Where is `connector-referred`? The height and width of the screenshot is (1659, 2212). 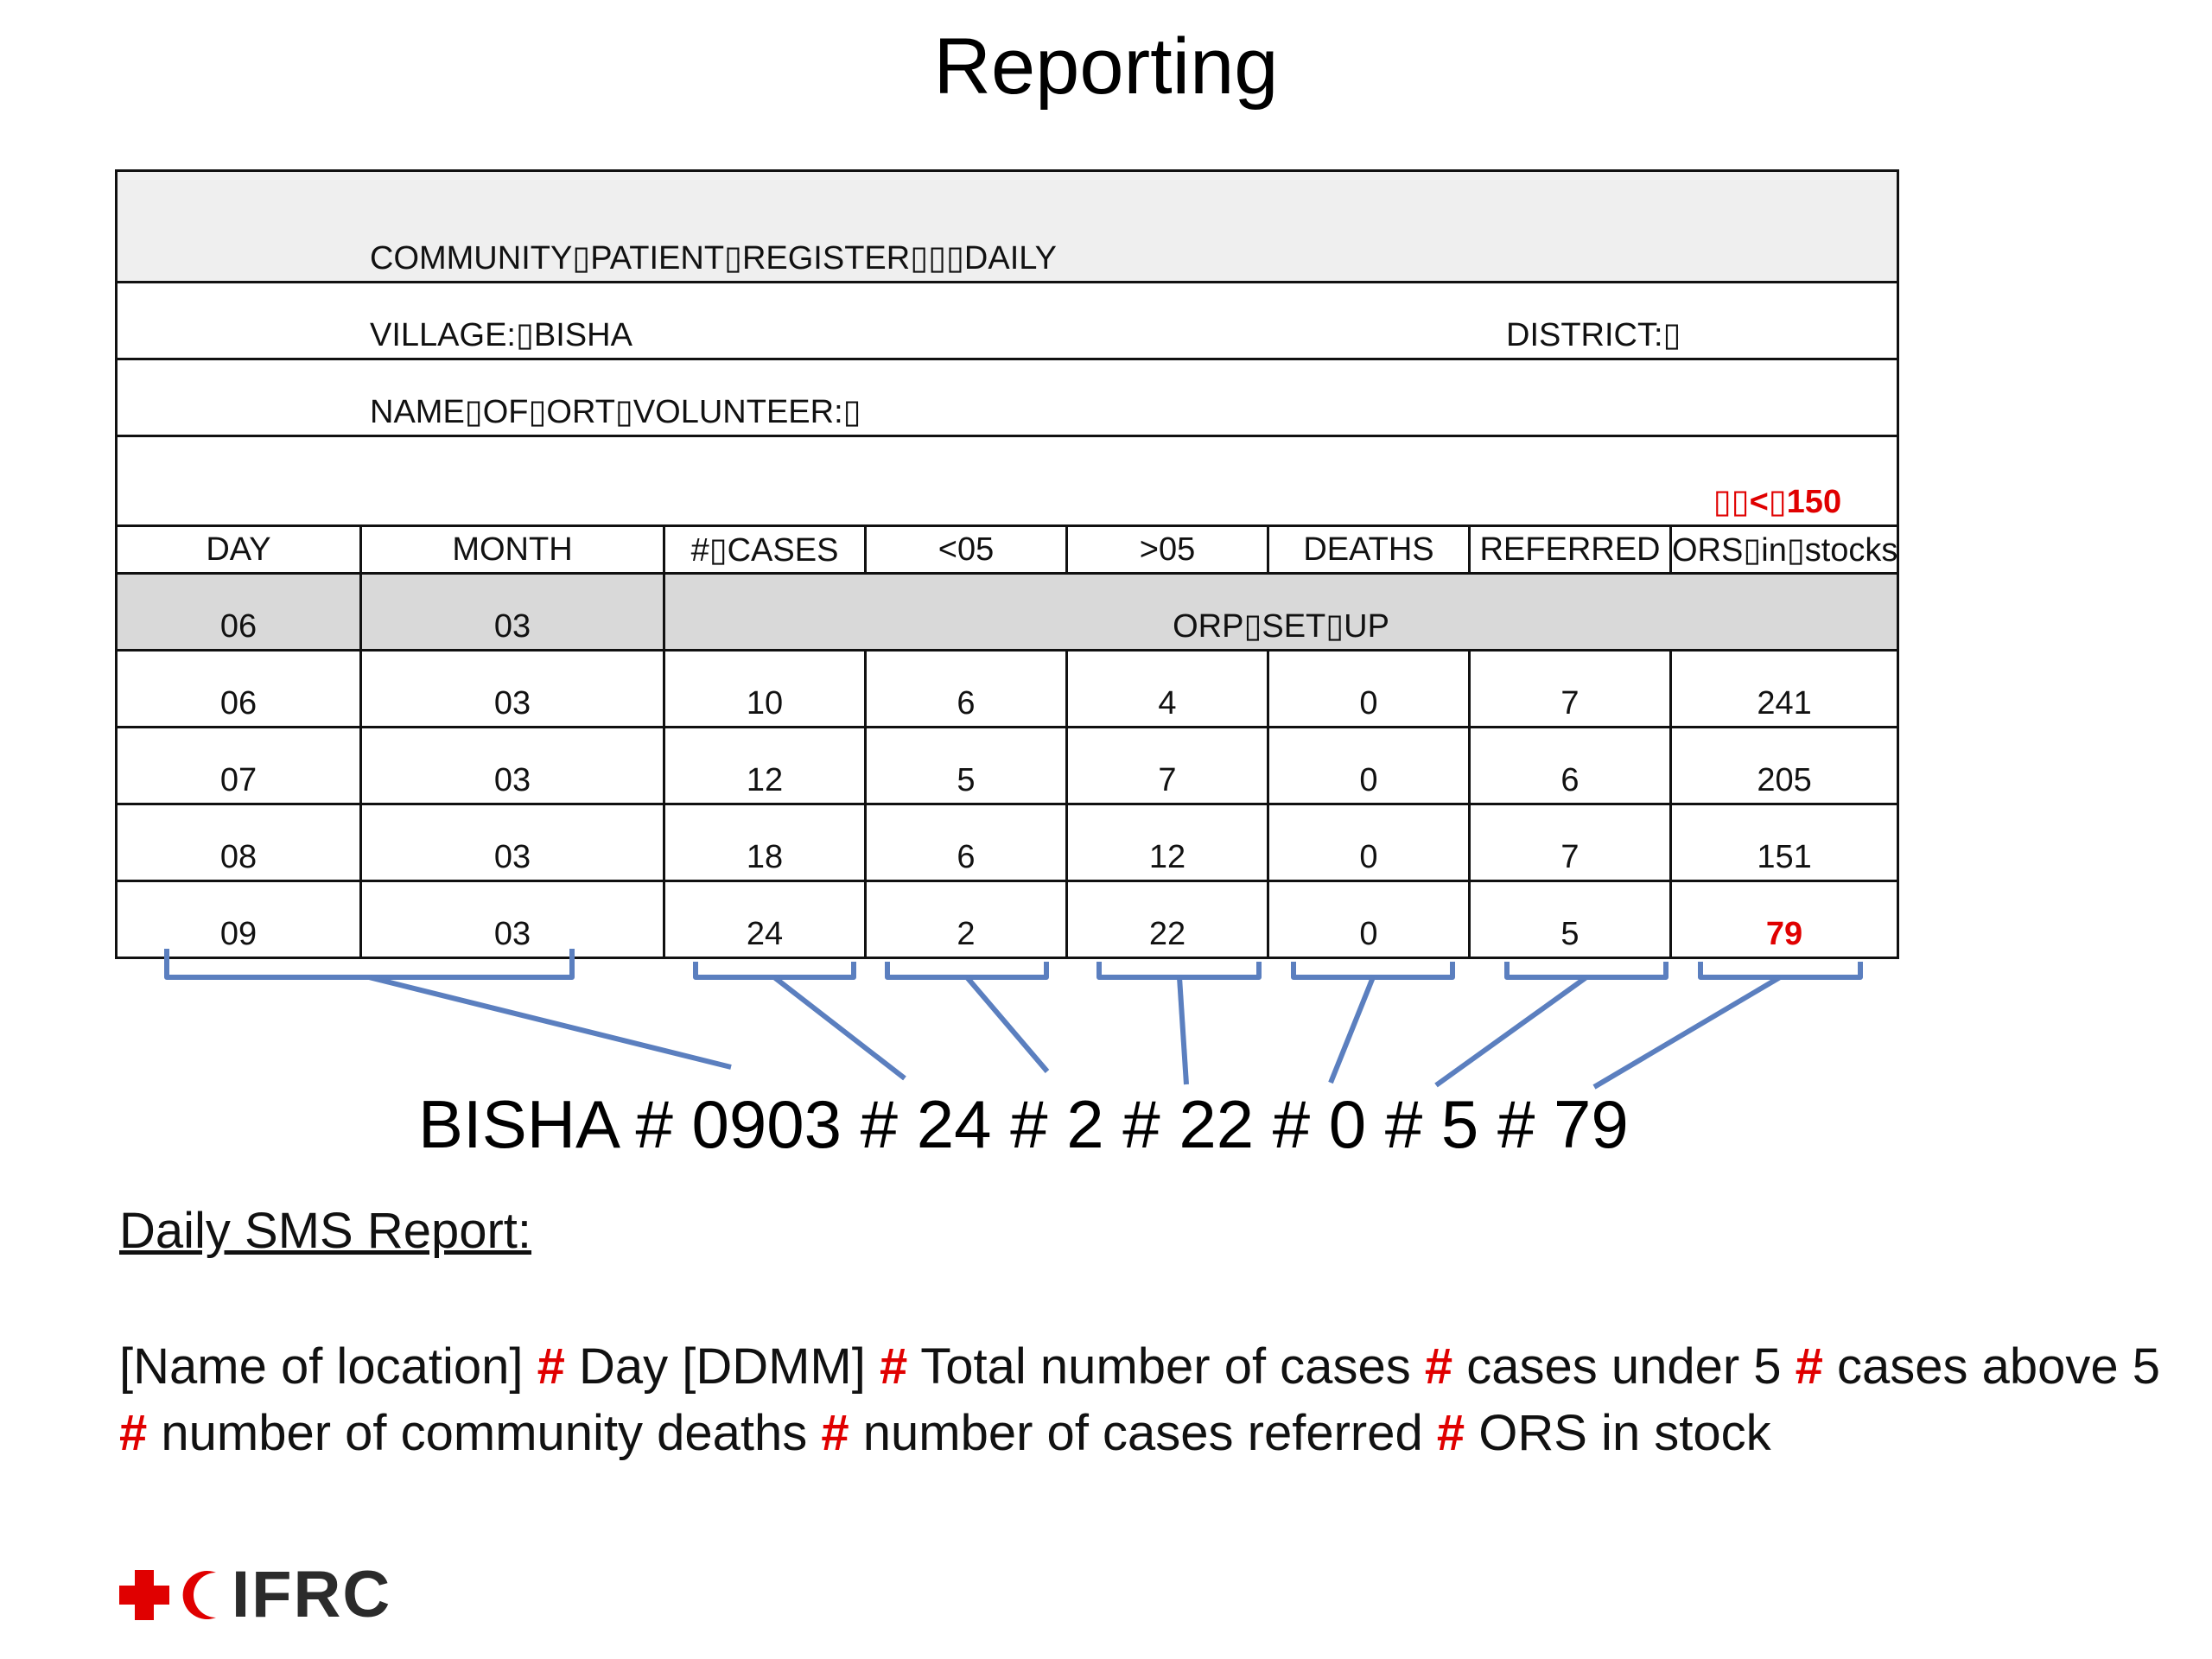
connector-referred is located at coordinates (1511, 1031).